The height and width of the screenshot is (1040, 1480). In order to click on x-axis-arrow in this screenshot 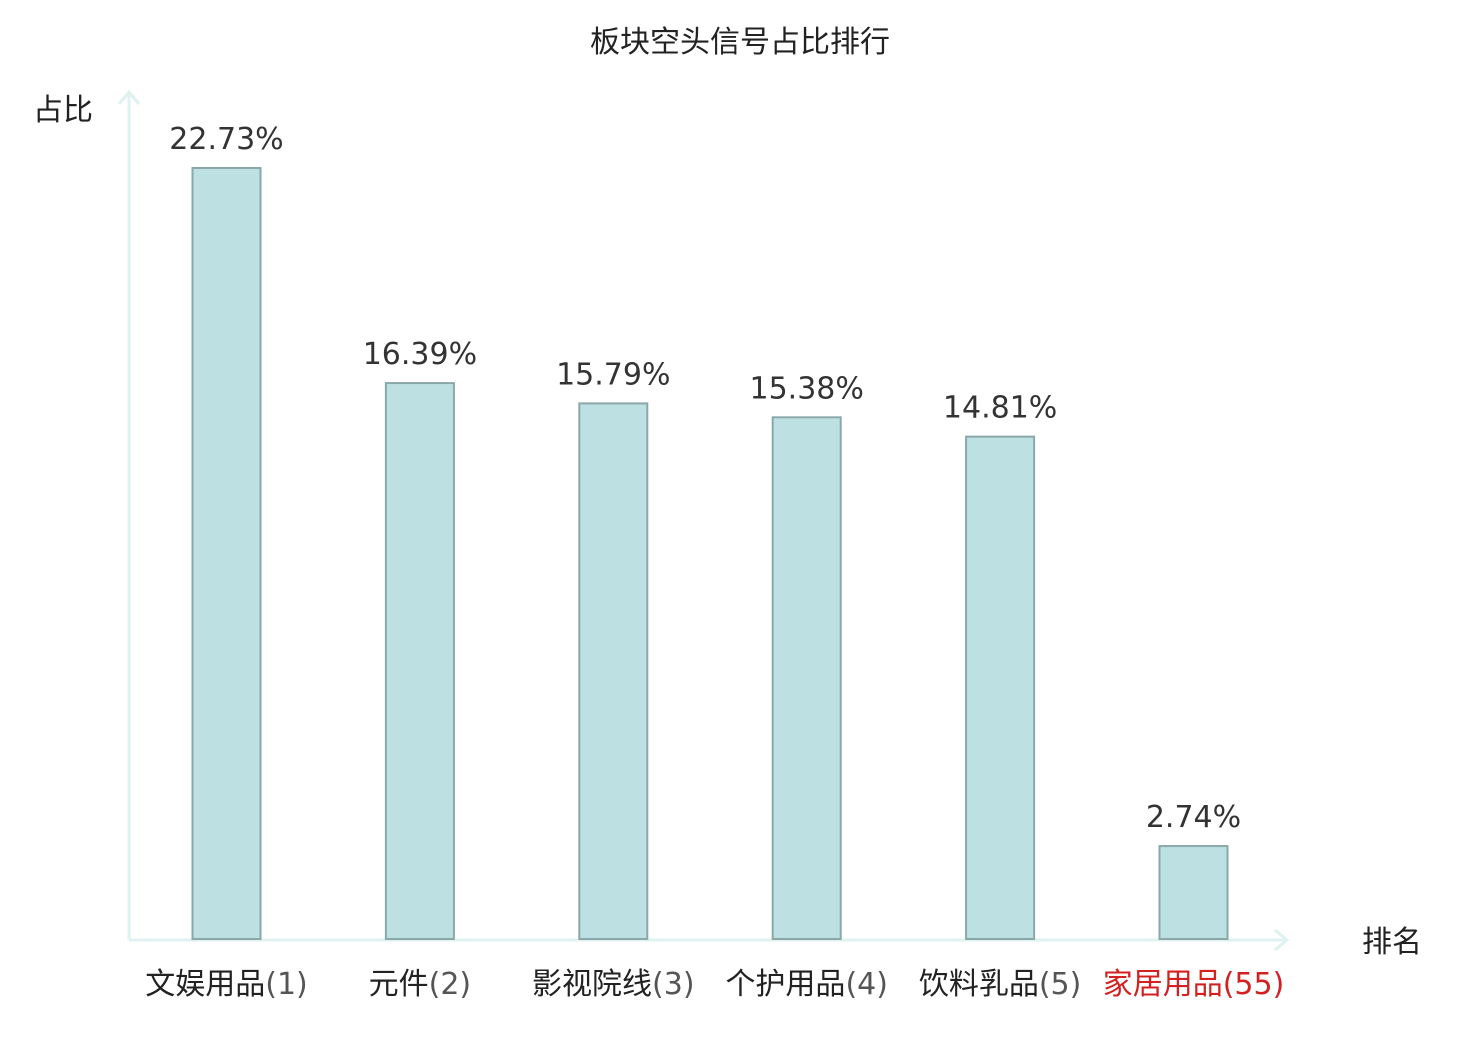, I will do `click(1282, 940)`.